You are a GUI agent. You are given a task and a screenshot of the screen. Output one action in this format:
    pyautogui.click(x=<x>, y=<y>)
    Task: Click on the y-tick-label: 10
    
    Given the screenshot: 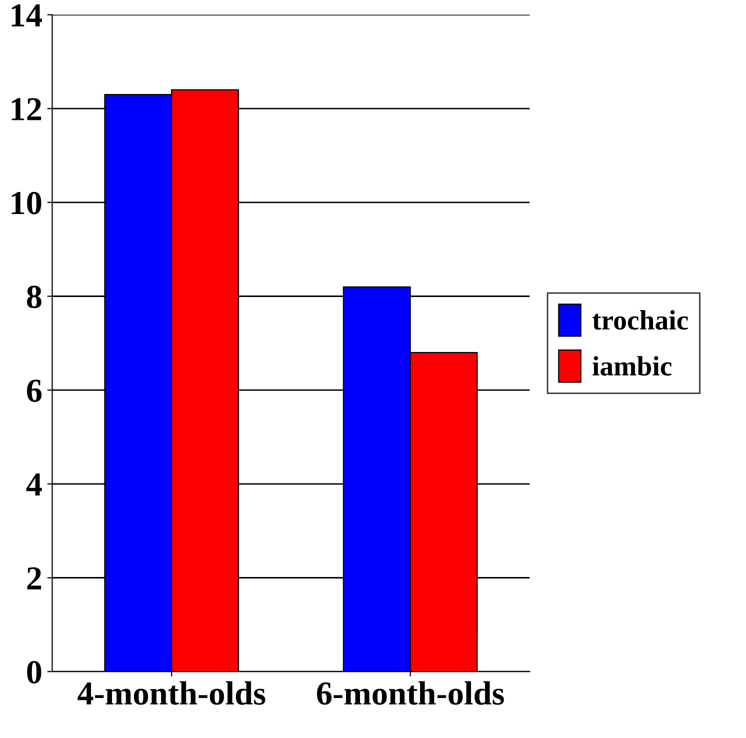 What is the action you would take?
    pyautogui.click(x=27, y=203)
    